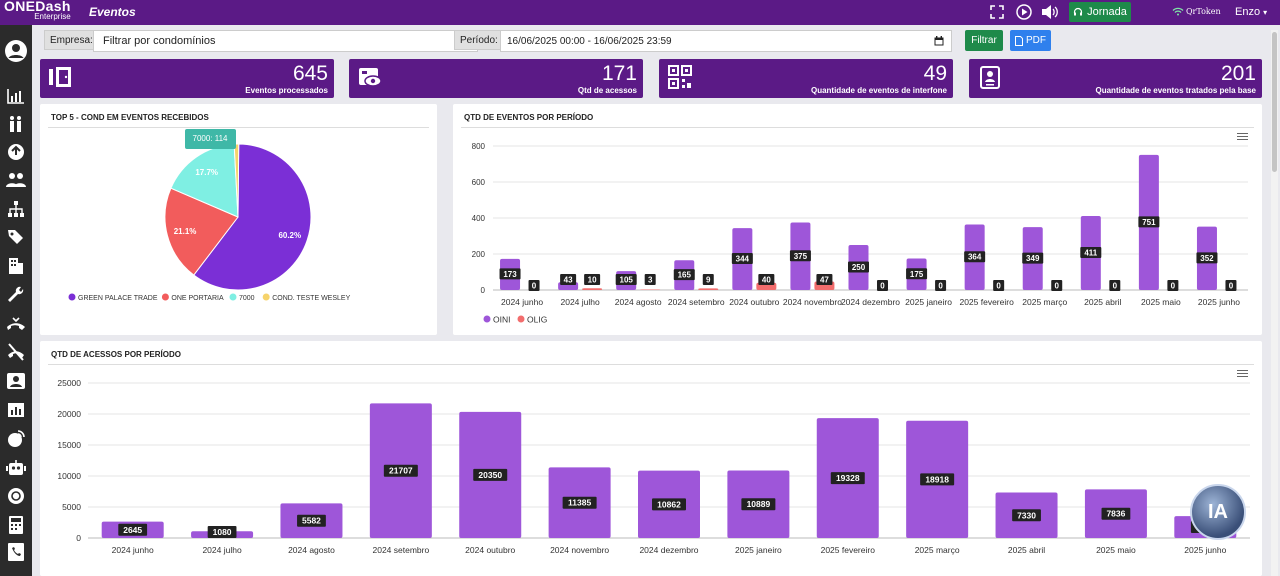 The height and width of the screenshot is (576, 1280). I want to click on sidebar-item-person-card, so click(16, 381).